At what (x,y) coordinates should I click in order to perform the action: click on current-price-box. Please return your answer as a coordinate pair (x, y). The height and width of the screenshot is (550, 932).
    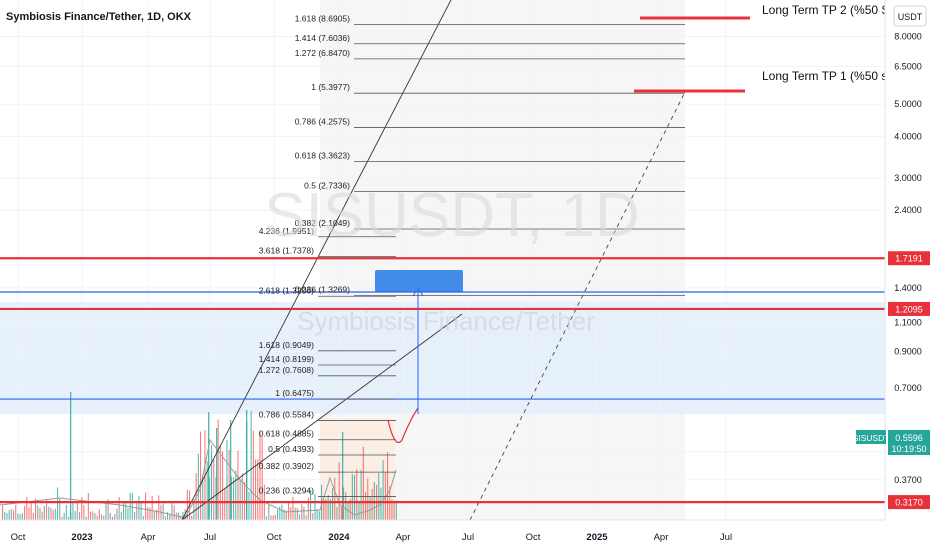
    Looking at the image, I should click on (909, 442).